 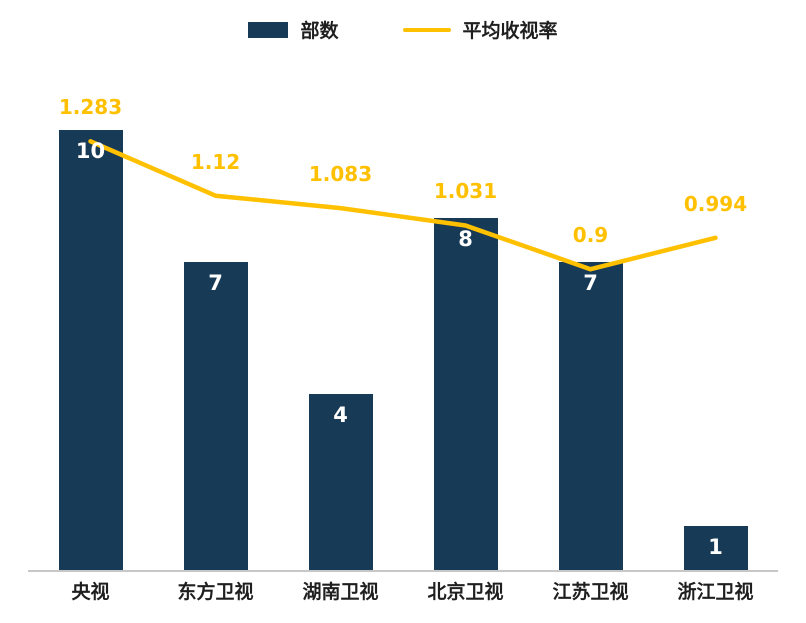 What do you see at coordinates (465, 592) in the screenshot?
I see `category-label: 北京卫视` at bounding box center [465, 592].